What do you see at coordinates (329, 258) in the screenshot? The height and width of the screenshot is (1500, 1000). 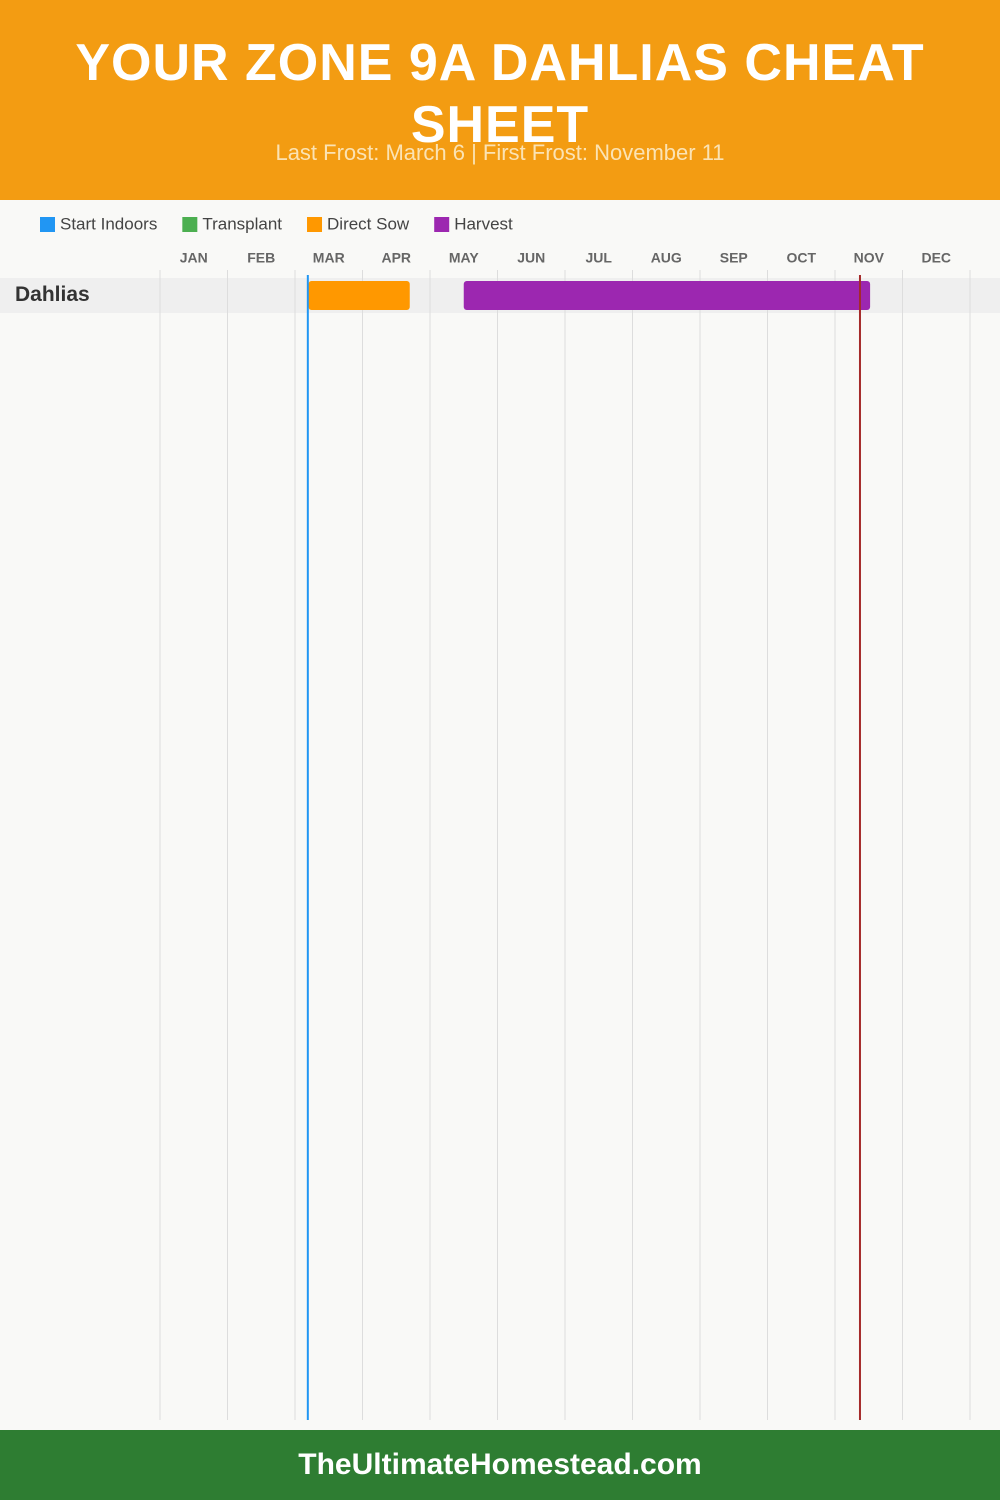 I see `month-label: MAR` at bounding box center [329, 258].